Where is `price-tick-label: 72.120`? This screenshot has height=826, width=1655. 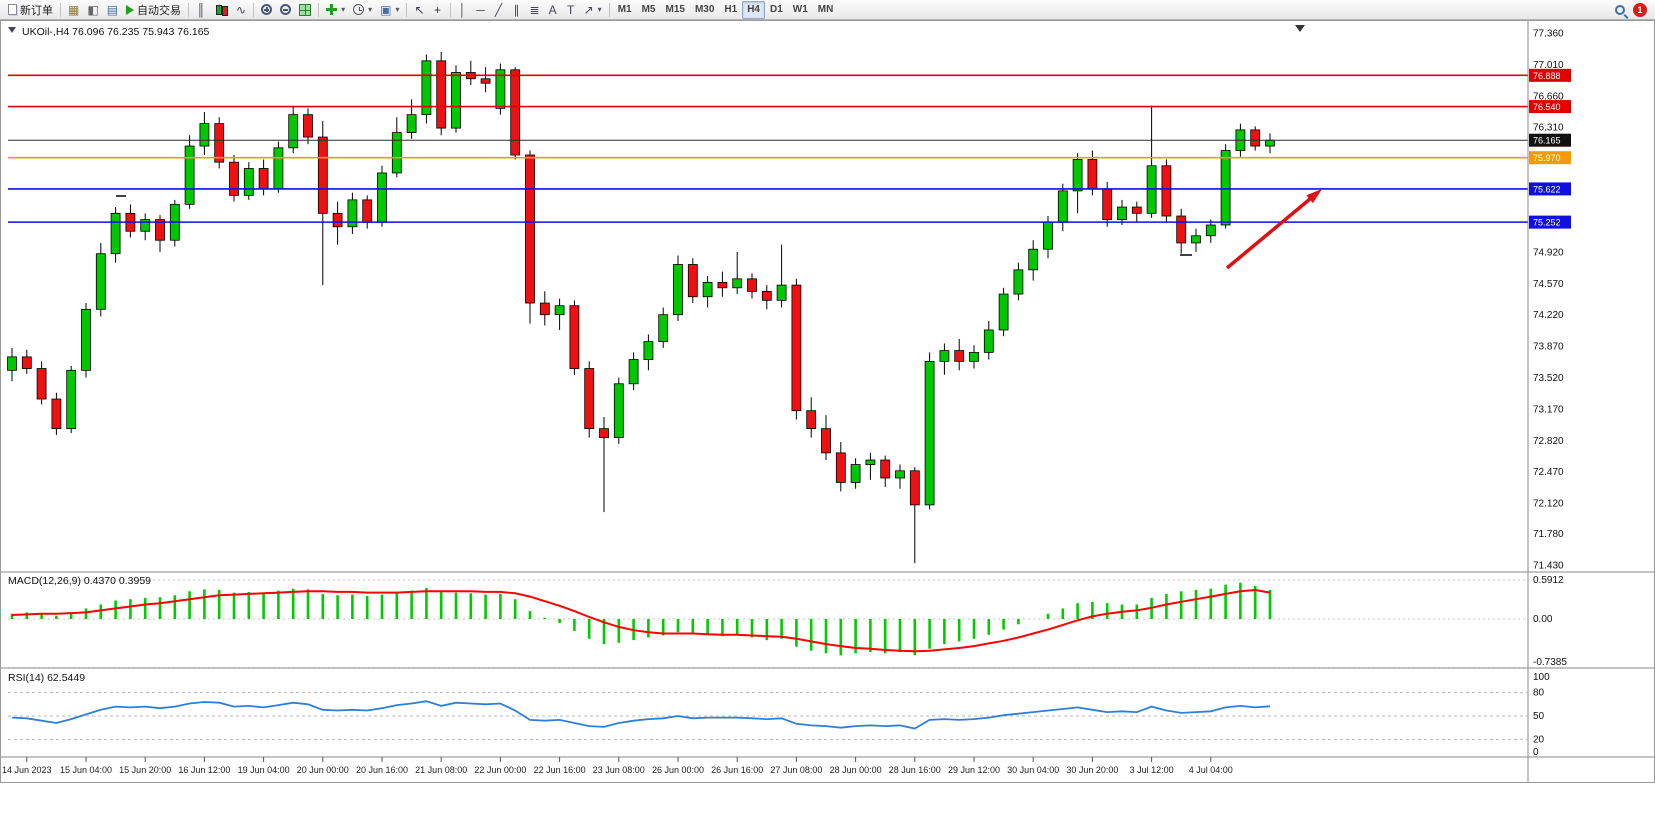 price-tick-label: 72.120 is located at coordinates (1548, 504).